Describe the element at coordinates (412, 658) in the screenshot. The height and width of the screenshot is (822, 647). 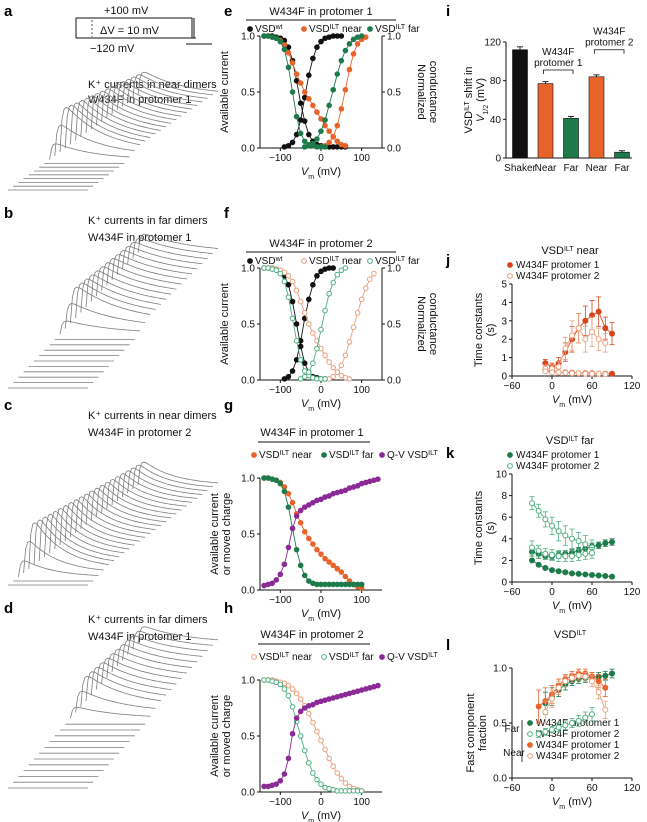
I see `legend-label-qv: Q-V VSDILT` at that location.